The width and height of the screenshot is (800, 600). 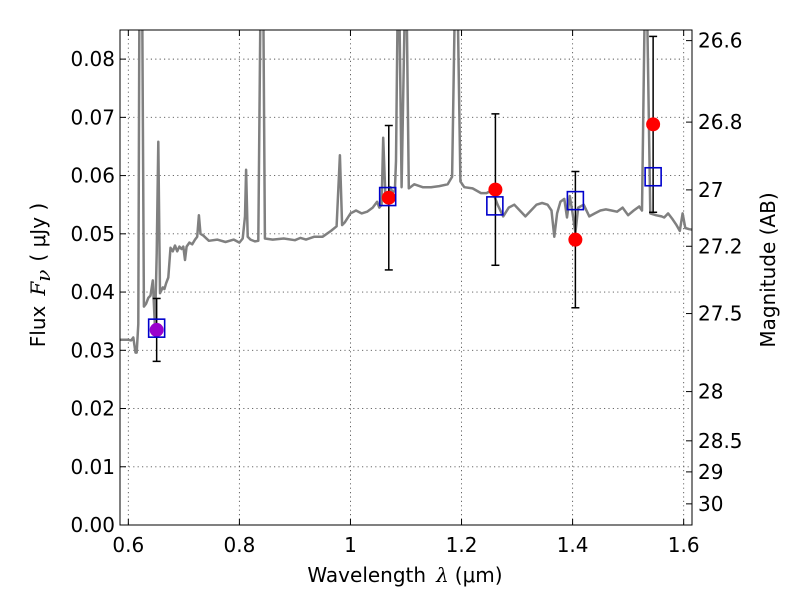 What do you see at coordinates (38, 289) in the screenshot?
I see `y-axis-label-symbol: F` at bounding box center [38, 289].